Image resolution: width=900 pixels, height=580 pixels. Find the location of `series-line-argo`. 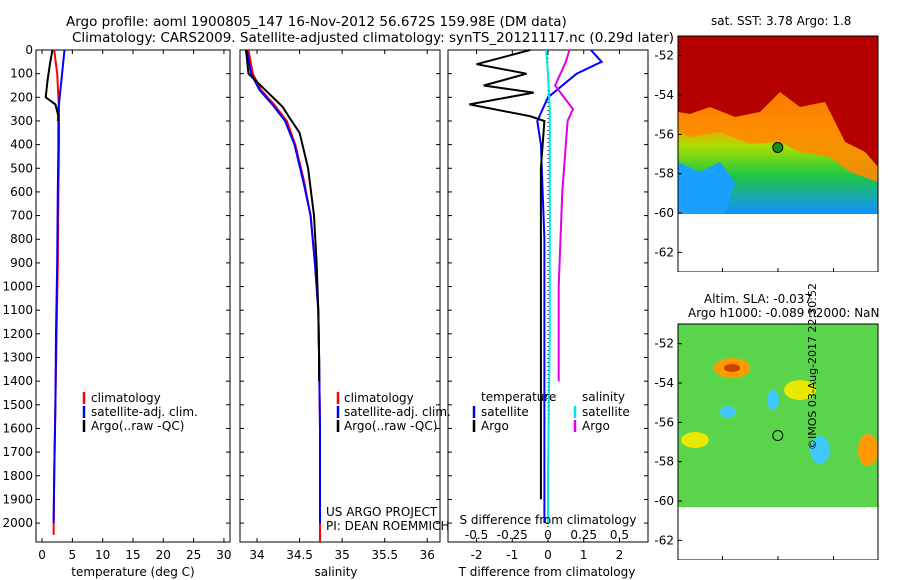

series-line-argo is located at coordinates (564, 215).